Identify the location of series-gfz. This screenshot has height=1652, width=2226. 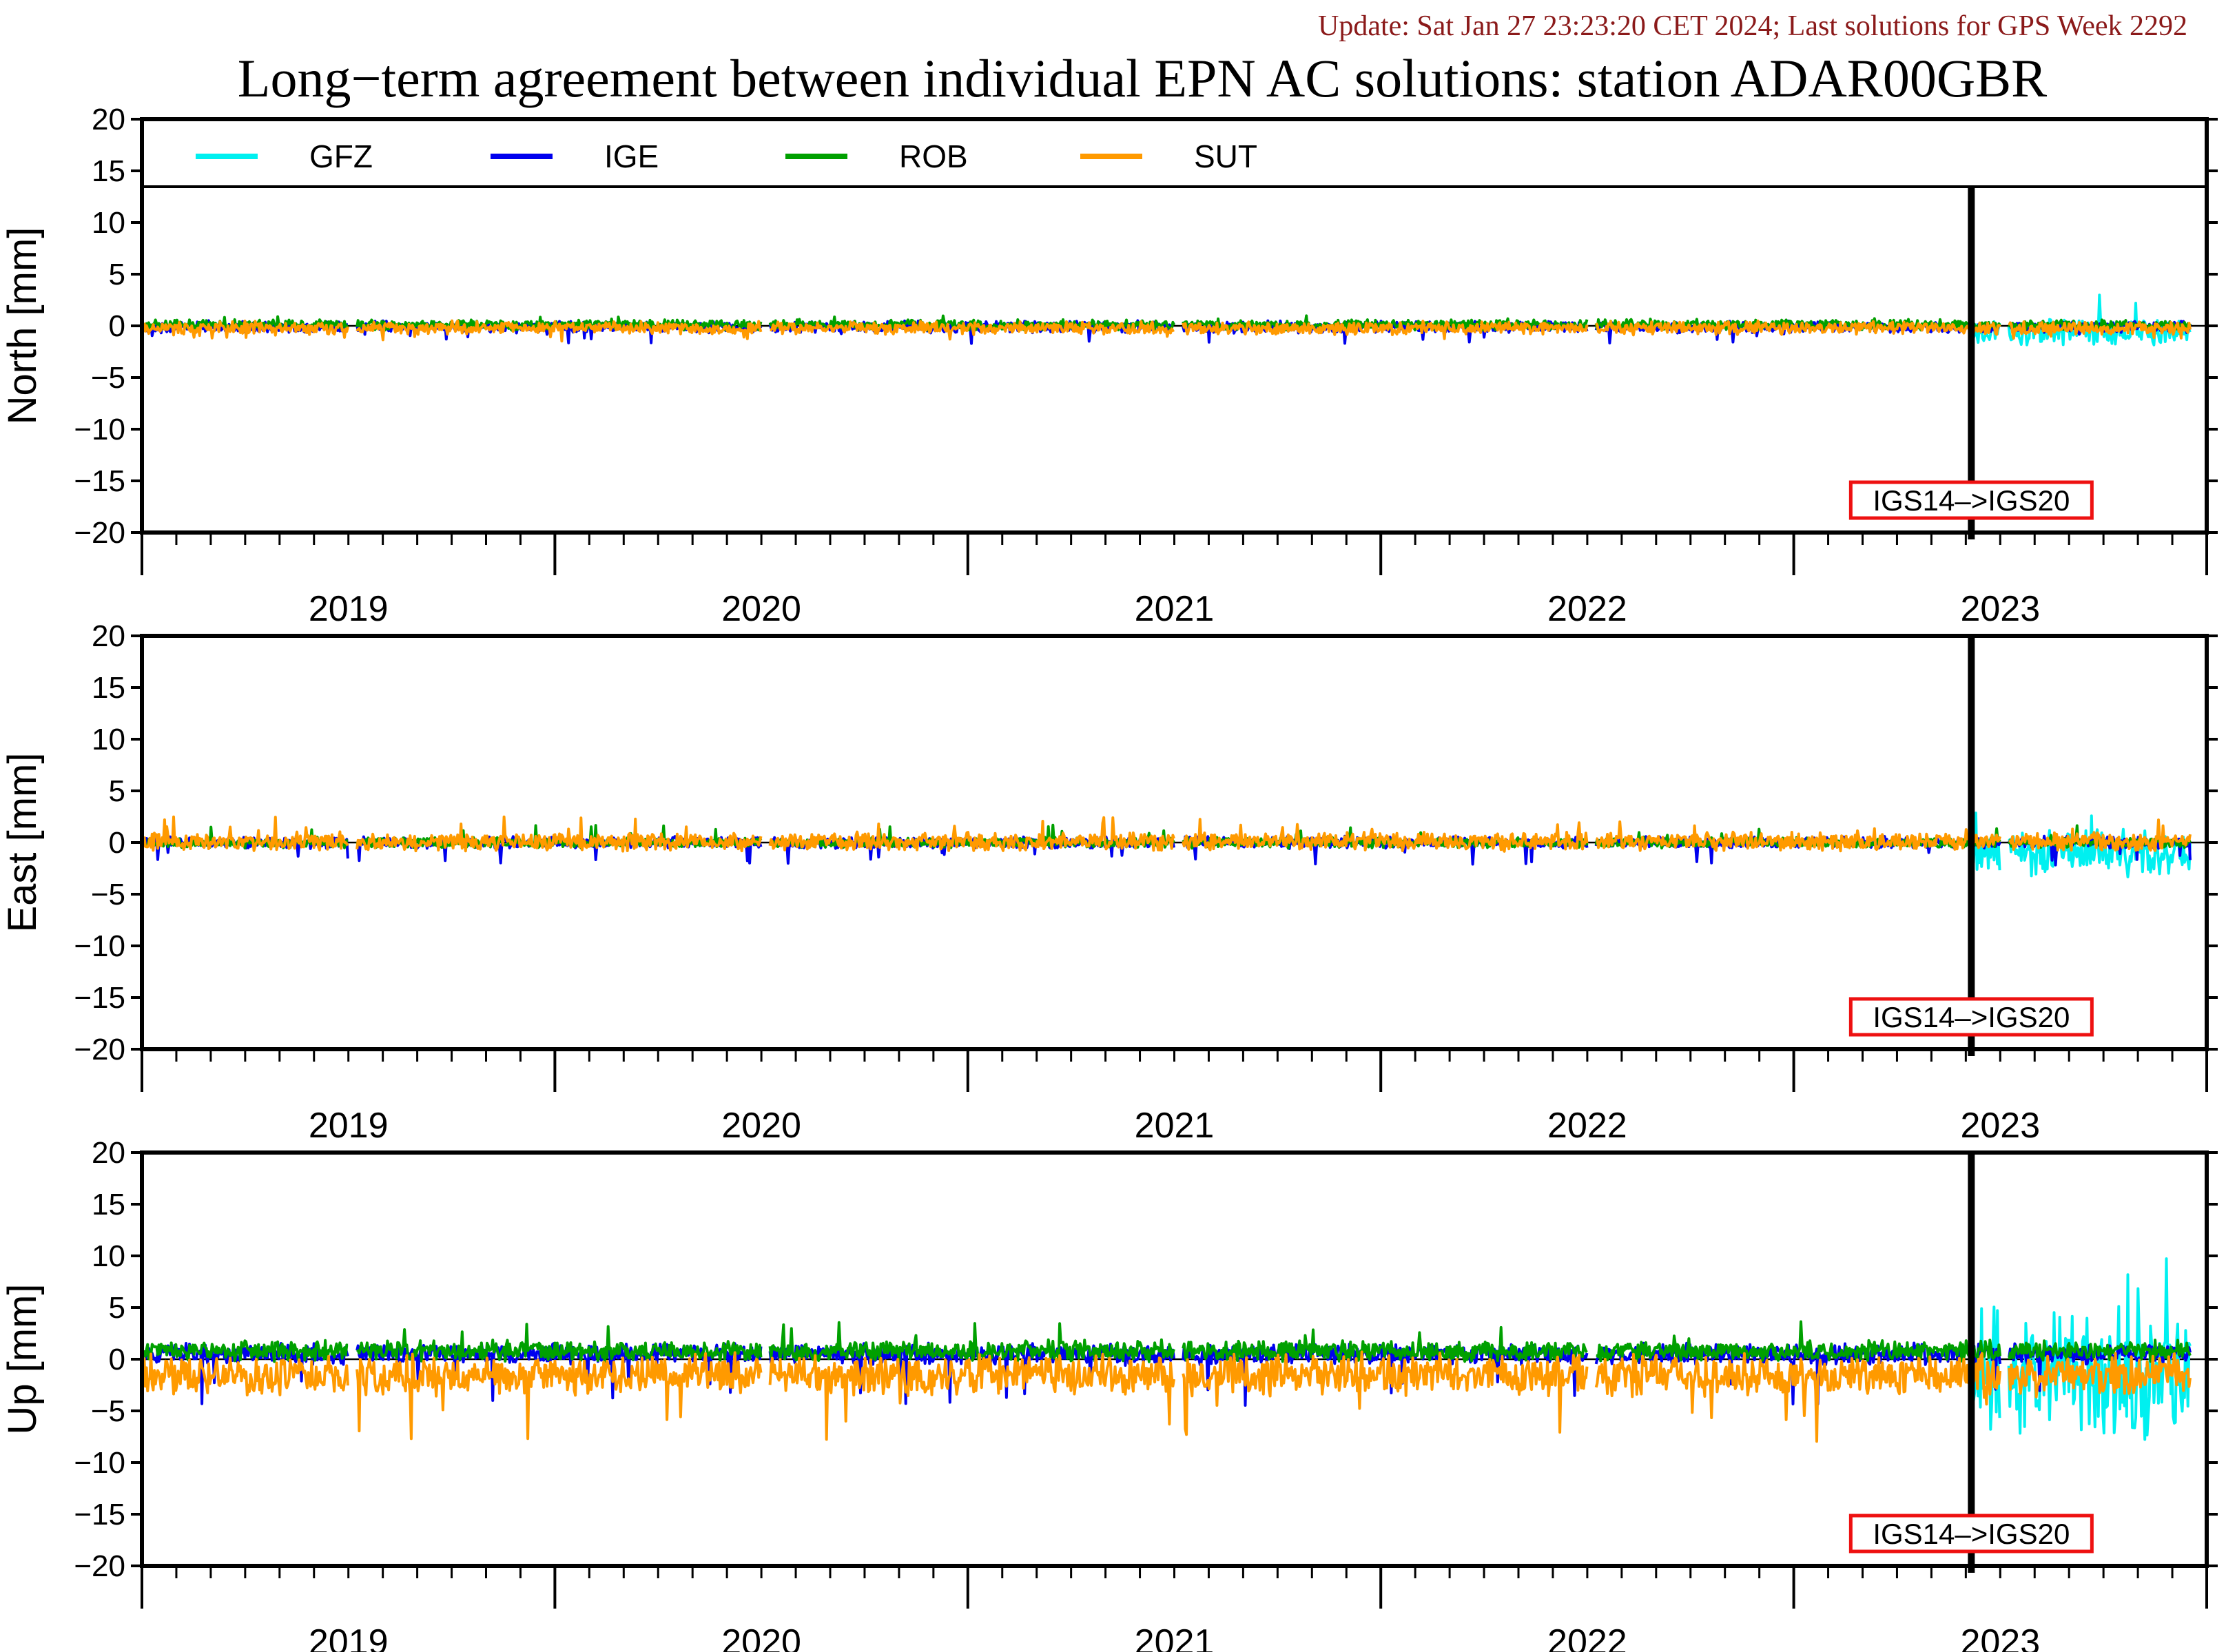
(2081, 320).